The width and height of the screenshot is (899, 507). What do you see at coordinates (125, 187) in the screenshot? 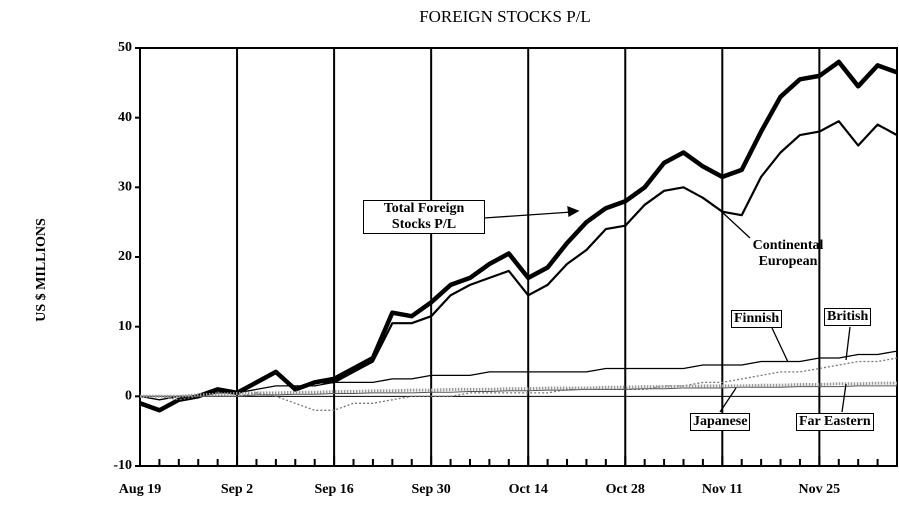
I see `y-tick-label: 30` at bounding box center [125, 187].